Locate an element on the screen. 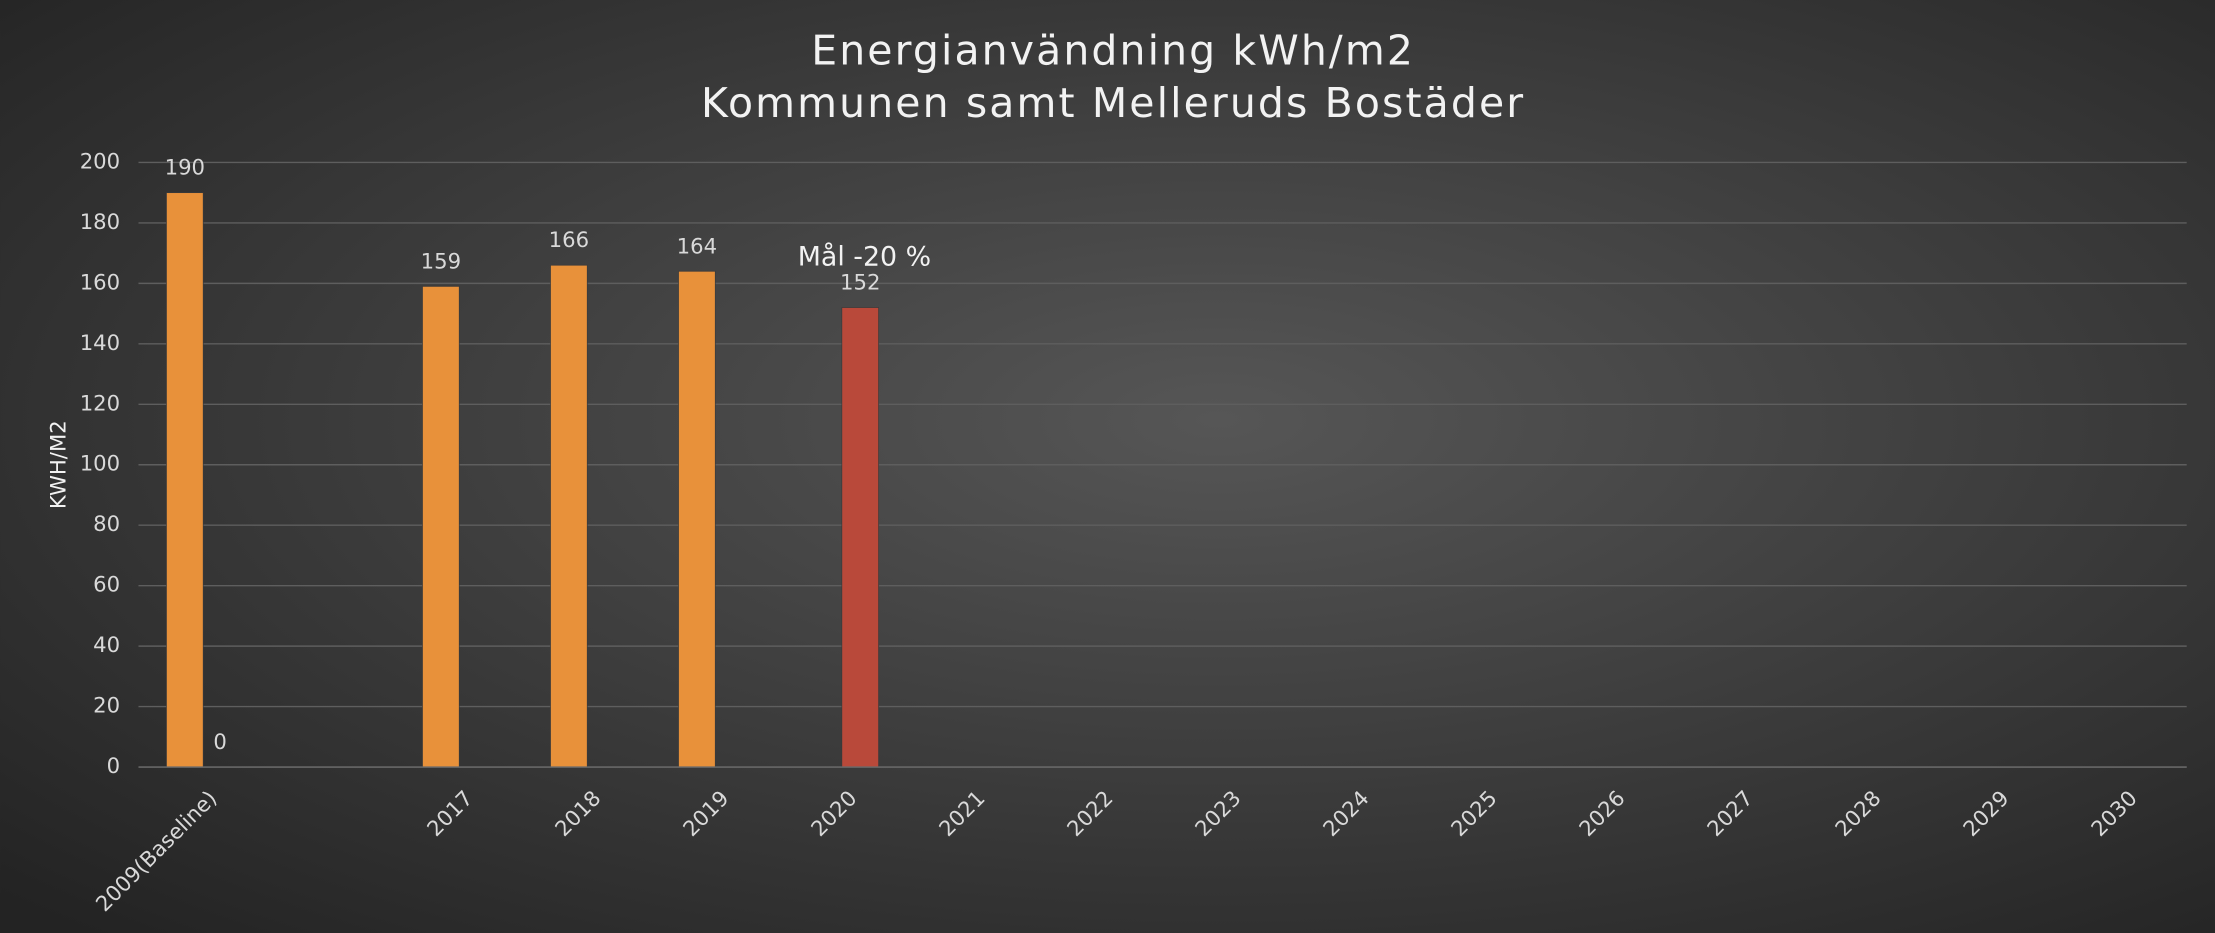 The width and height of the screenshot is (2215, 933). value-label: 159 is located at coordinates (441, 260).